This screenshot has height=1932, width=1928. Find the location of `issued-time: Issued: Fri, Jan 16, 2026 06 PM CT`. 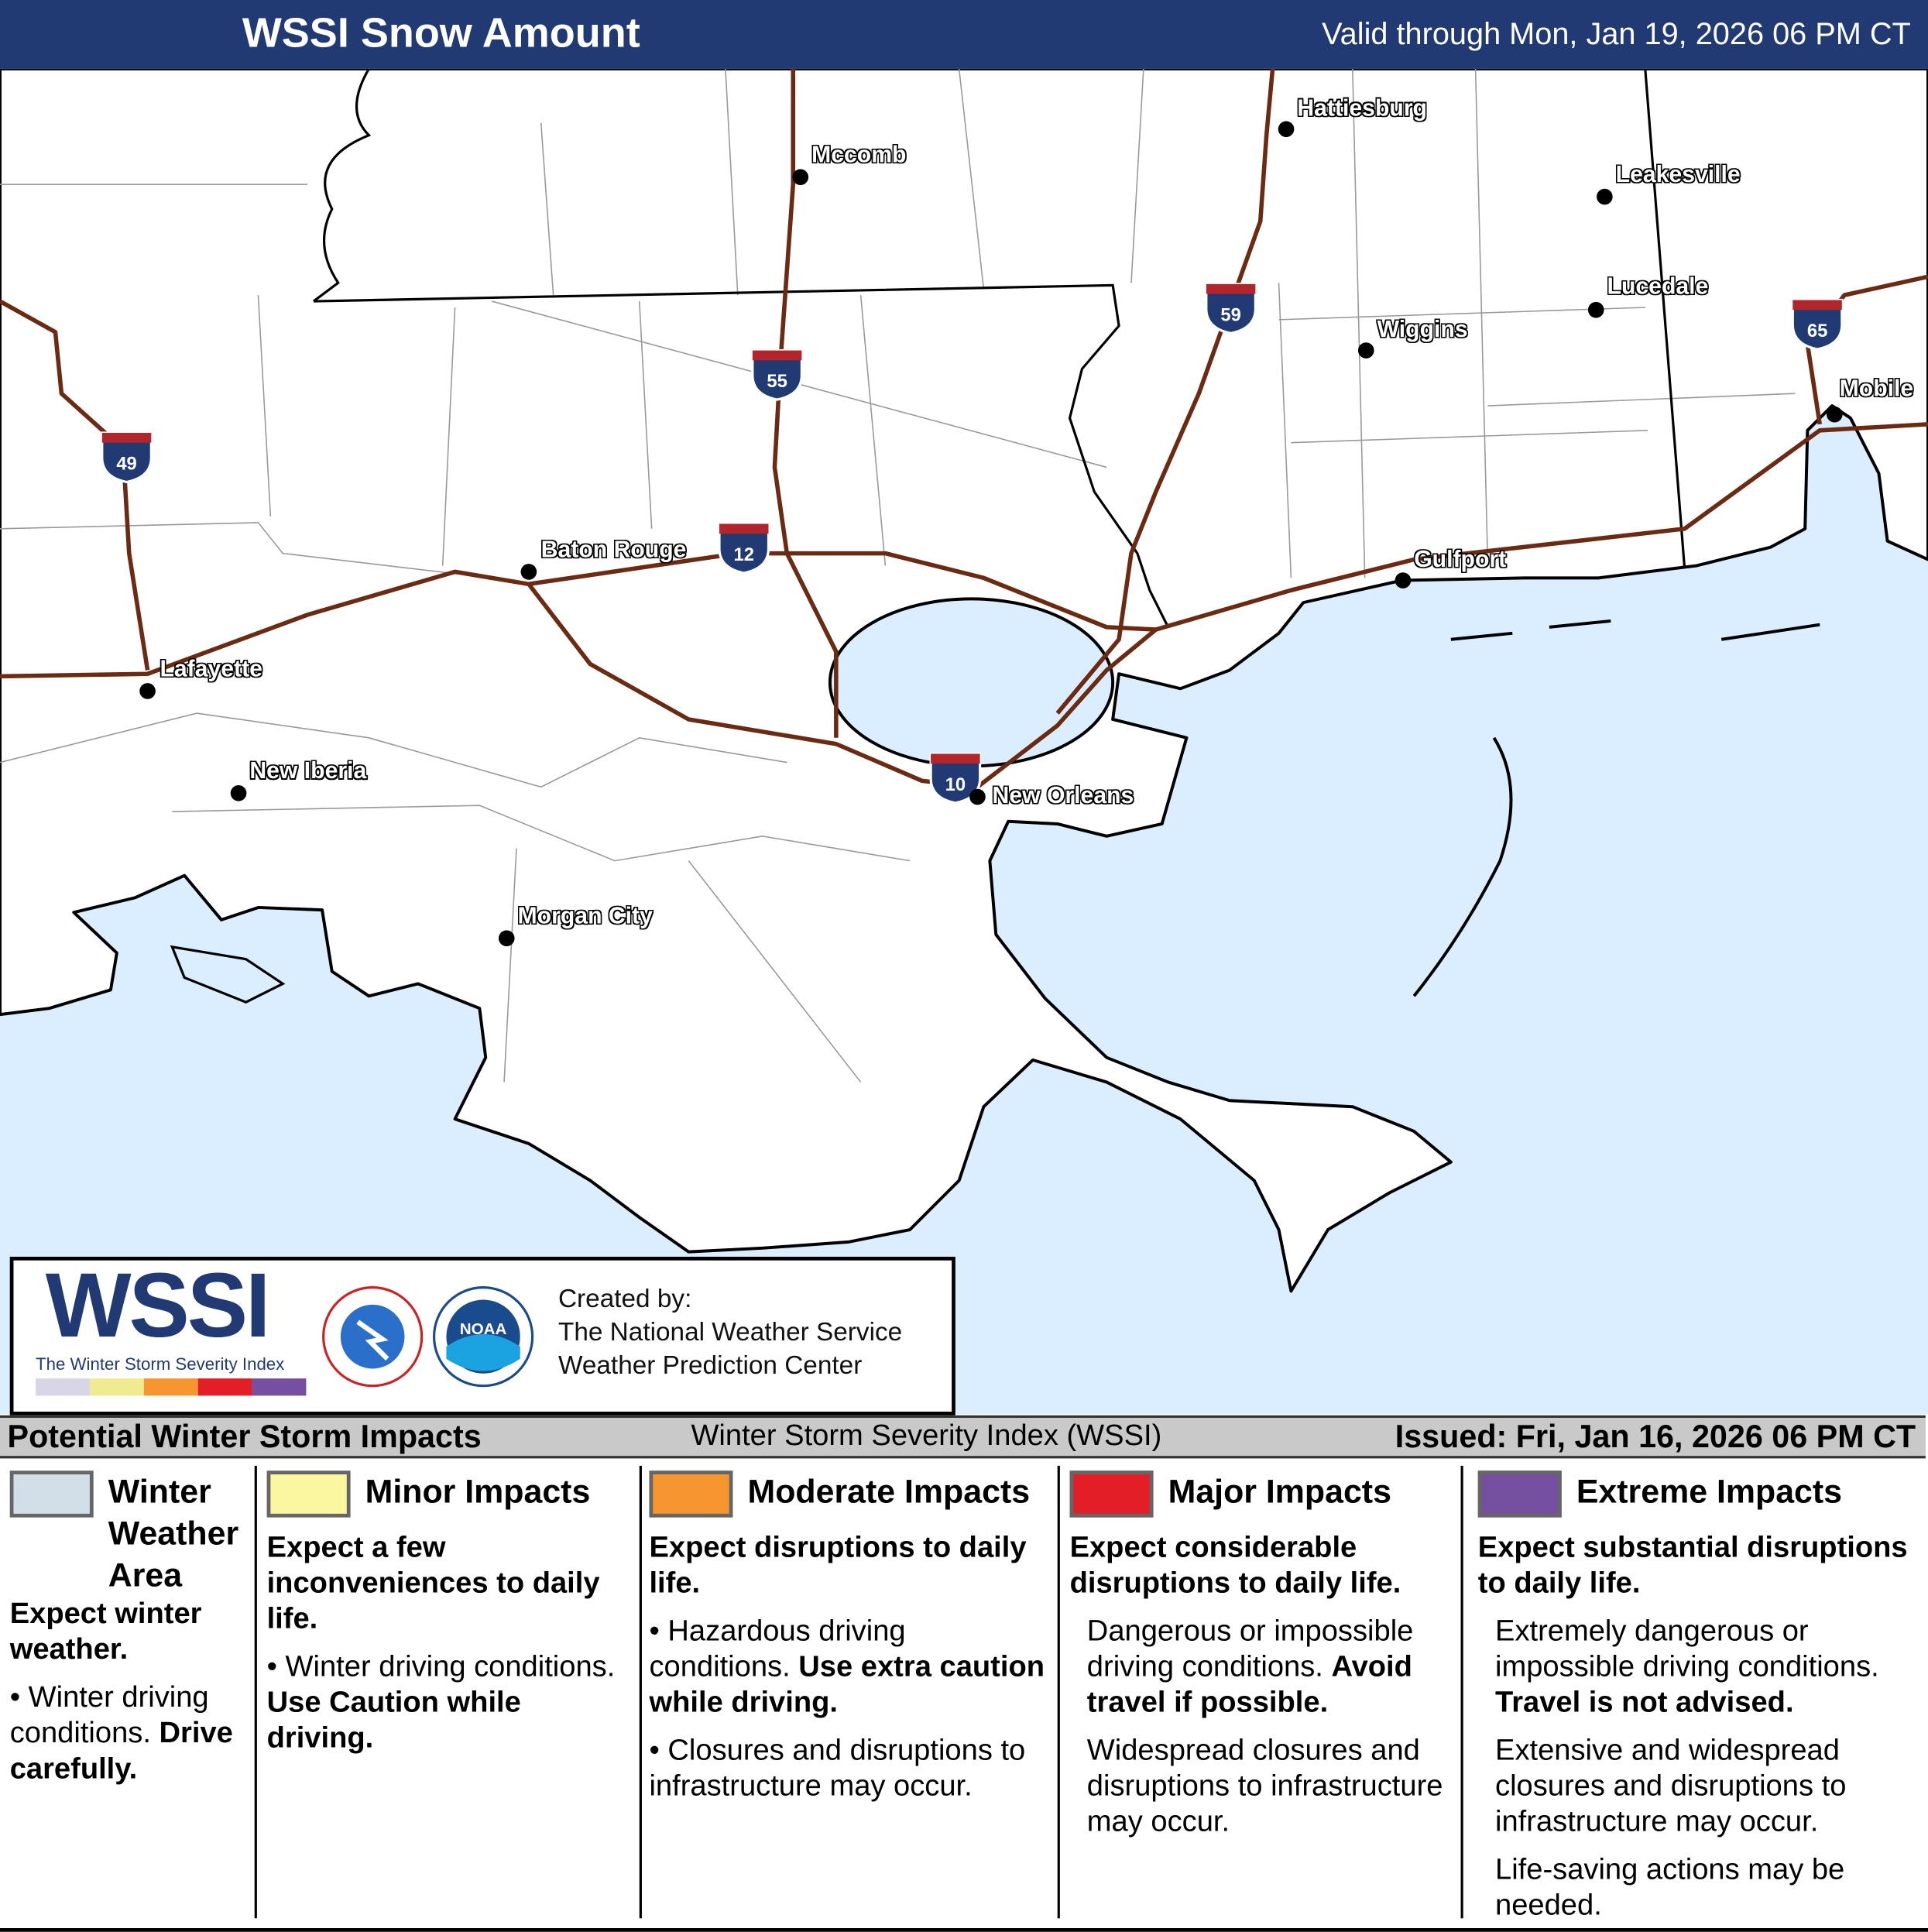

issued-time: Issued: Fri, Jan 16, 2026 06 PM CT is located at coordinates (1655, 1436).